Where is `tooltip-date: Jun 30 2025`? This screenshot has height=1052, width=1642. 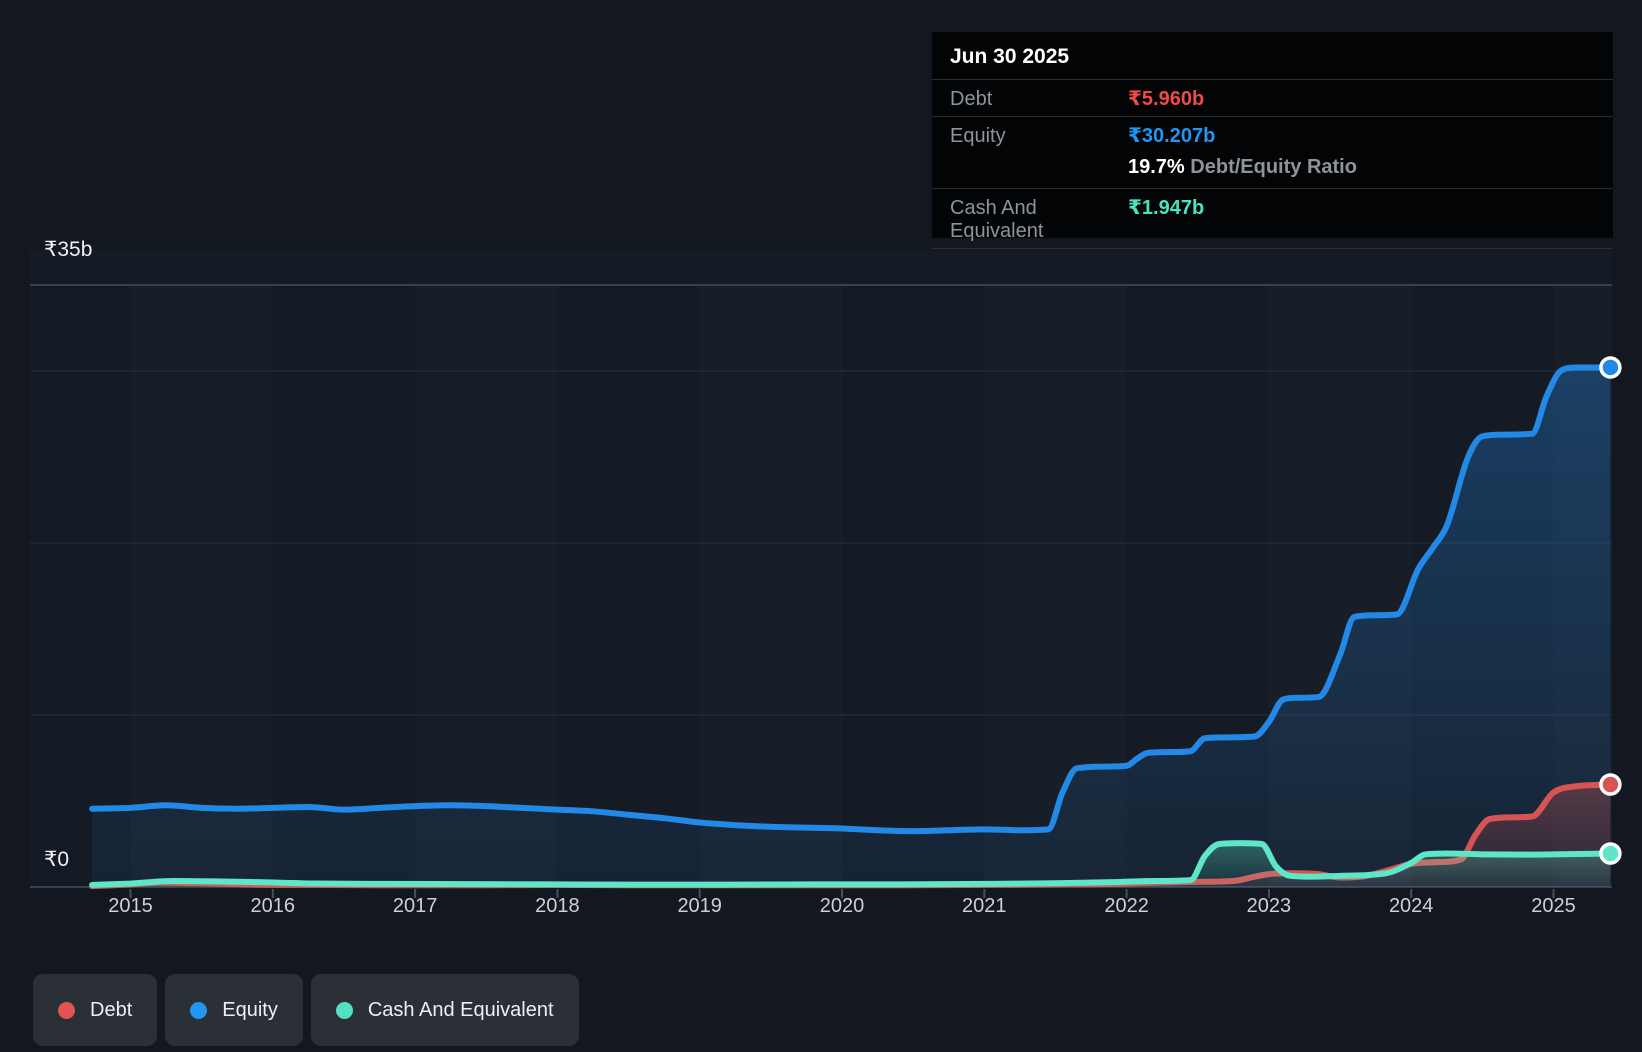
tooltip-date: Jun 30 2025 is located at coordinates (1010, 56).